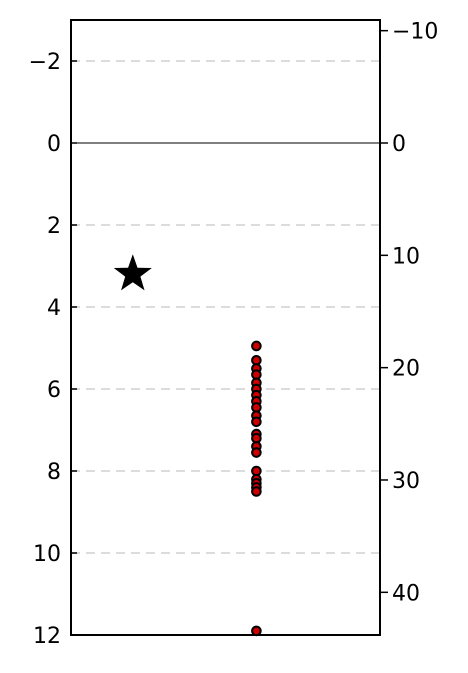 This screenshot has height=673, width=468. I want to click on left-y-axis: −2 0 2 4 6 8 10 12, so click(53, 349).